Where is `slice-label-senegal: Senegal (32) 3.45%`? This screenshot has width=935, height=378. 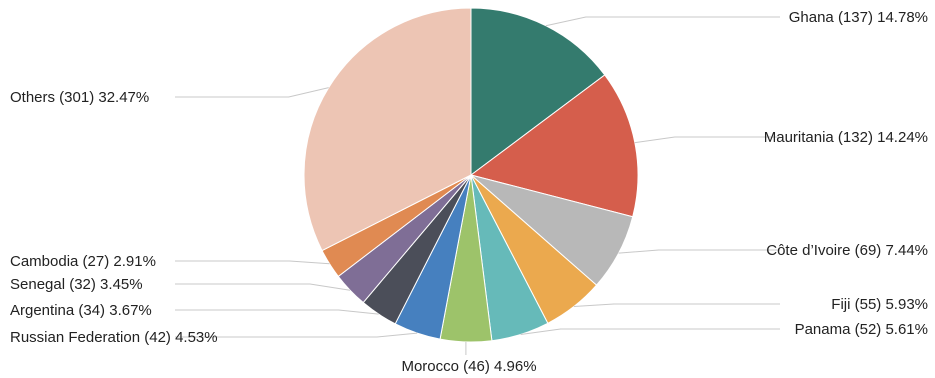 slice-label-senegal: Senegal (32) 3.45% is located at coordinates (76, 284).